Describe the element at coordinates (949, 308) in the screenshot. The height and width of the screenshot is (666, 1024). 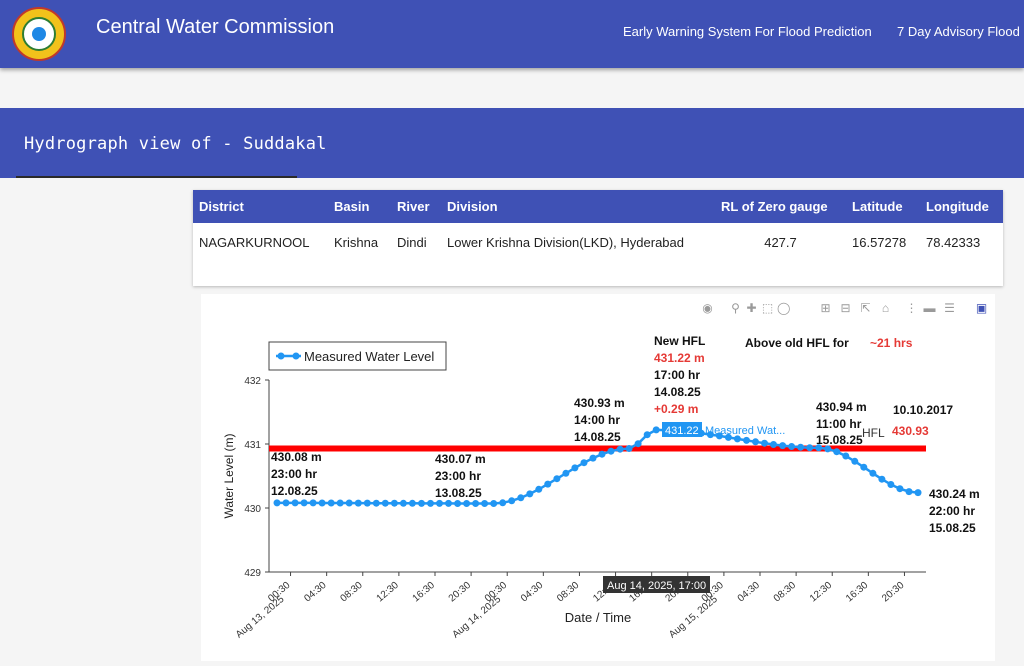
I see `hover-compare-icon: ☰` at that location.